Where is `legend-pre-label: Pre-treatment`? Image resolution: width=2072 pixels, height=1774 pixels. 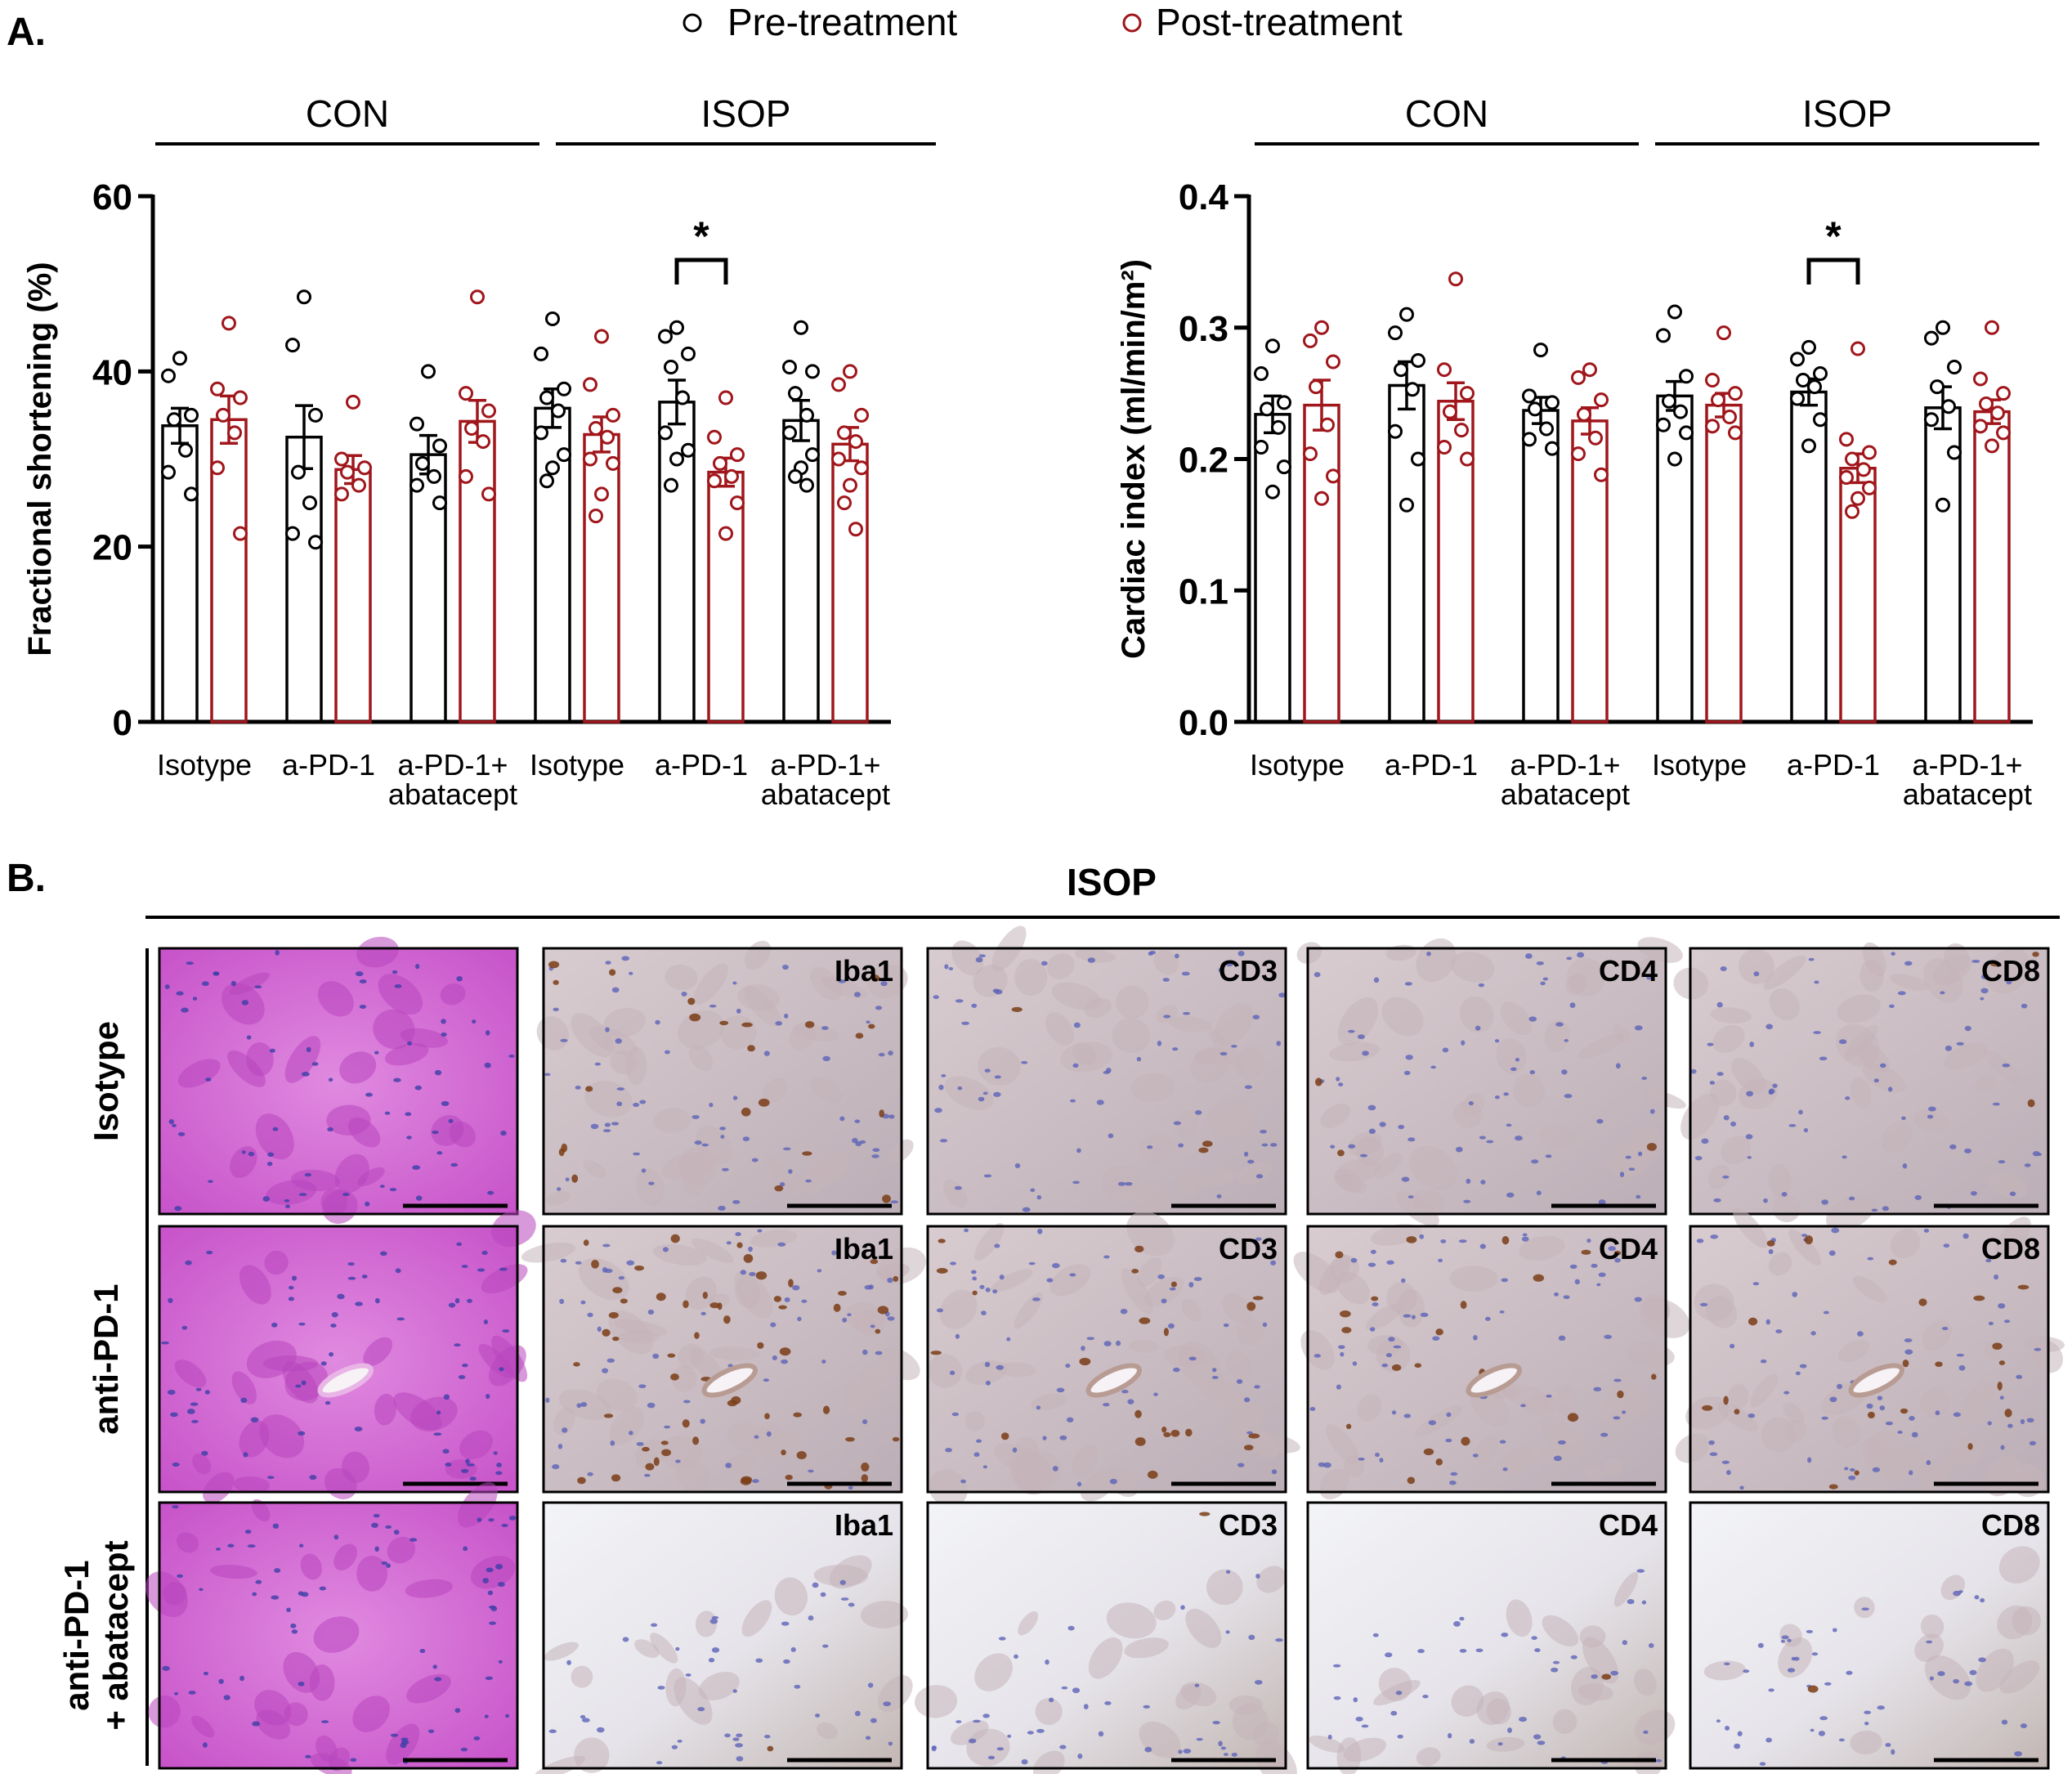 legend-pre-label: Pre-treatment is located at coordinates (842, 22).